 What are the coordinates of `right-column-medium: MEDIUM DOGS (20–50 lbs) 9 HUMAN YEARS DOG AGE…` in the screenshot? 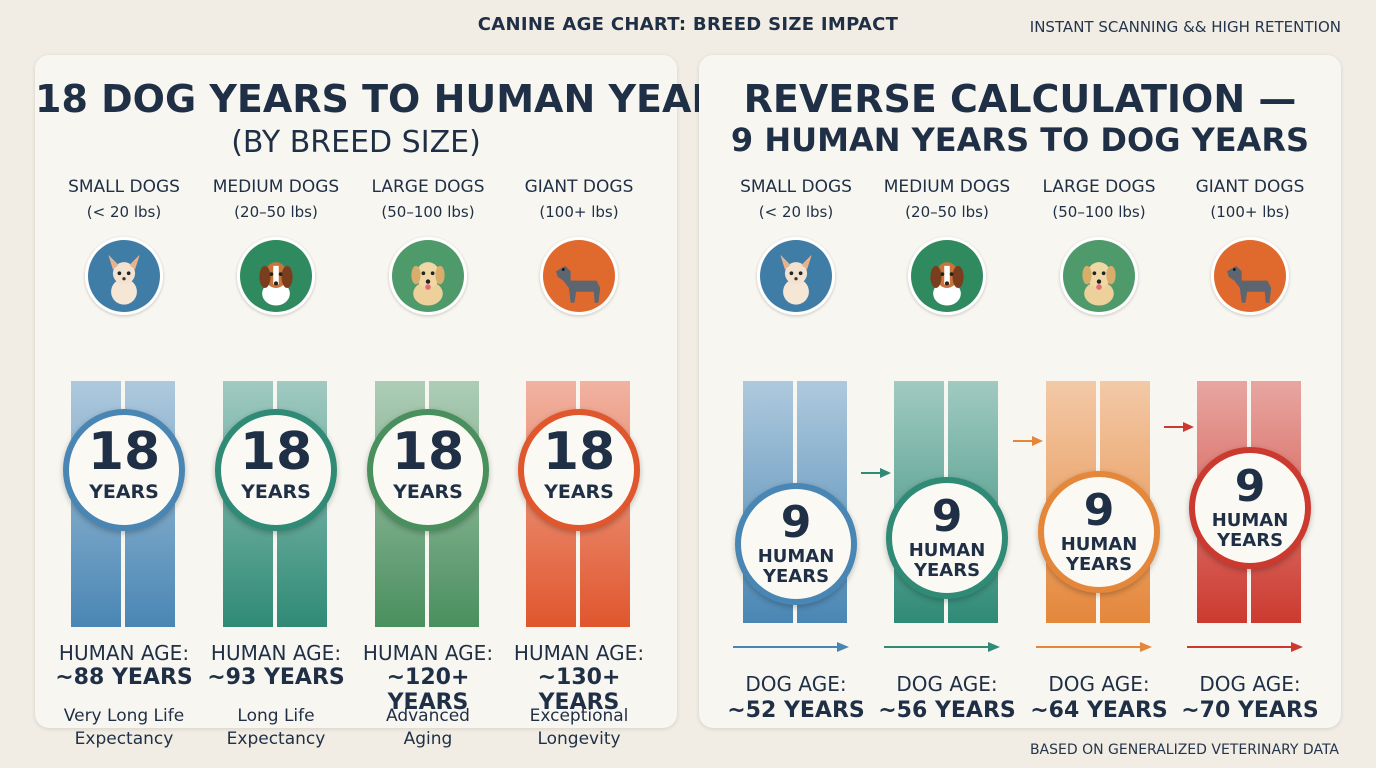 It's located at (941, 450).